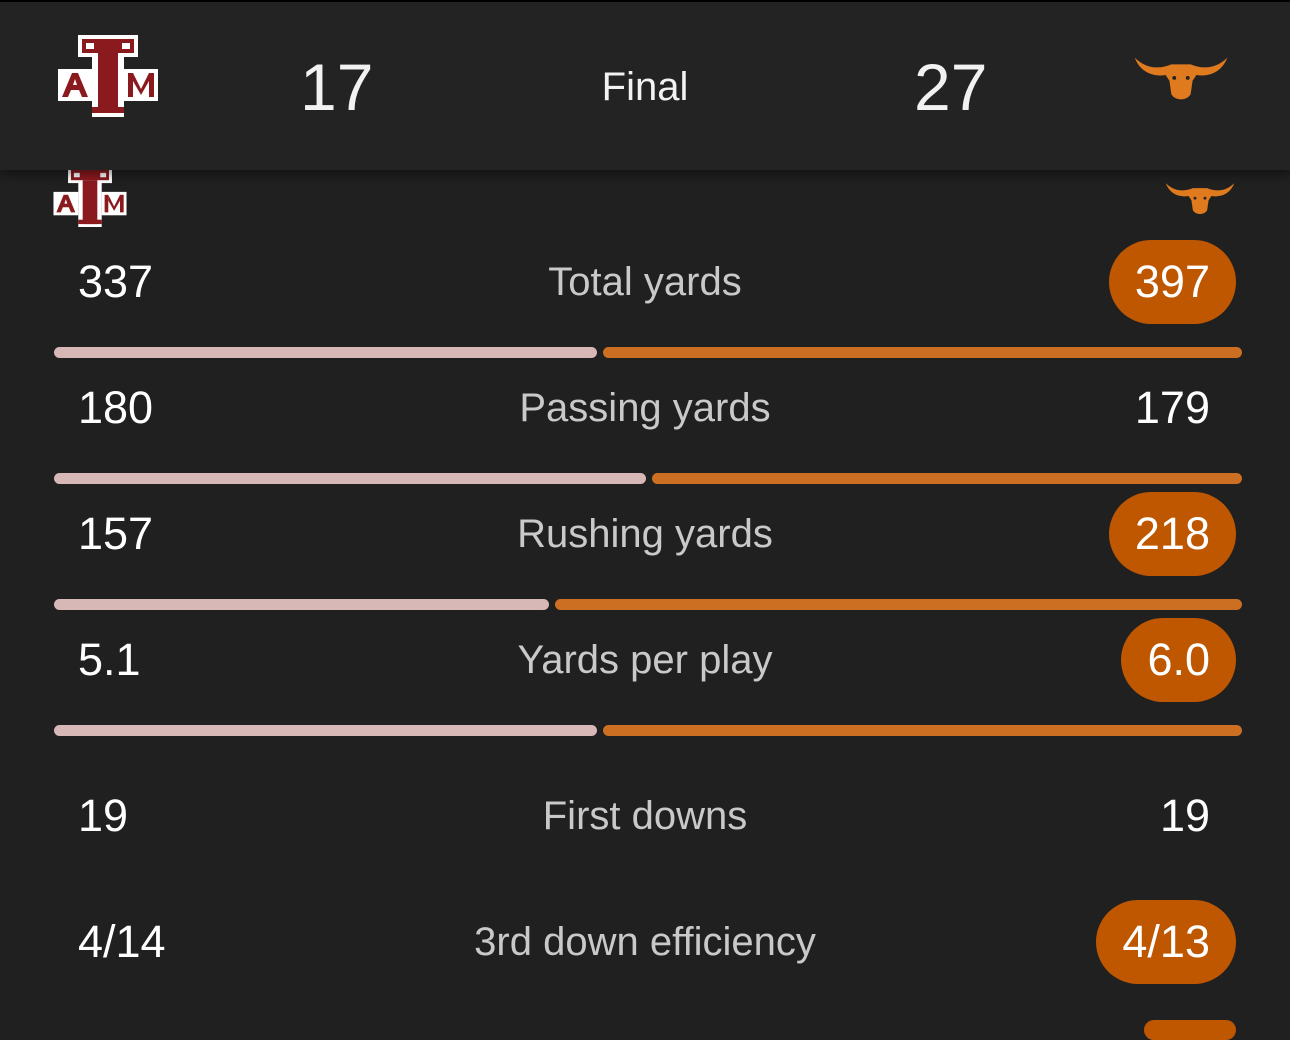  I want to click on stat-row-total-yards: 337 Total yards 397, so click(645, 282).